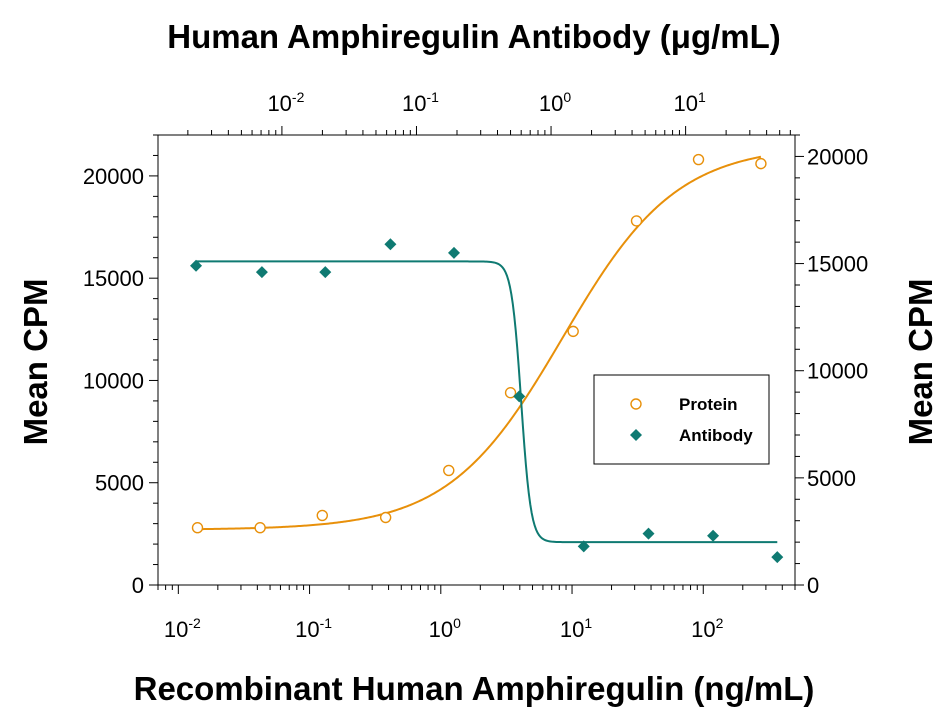  I want to click on left-tick-label: 15000, so click(113, 278).